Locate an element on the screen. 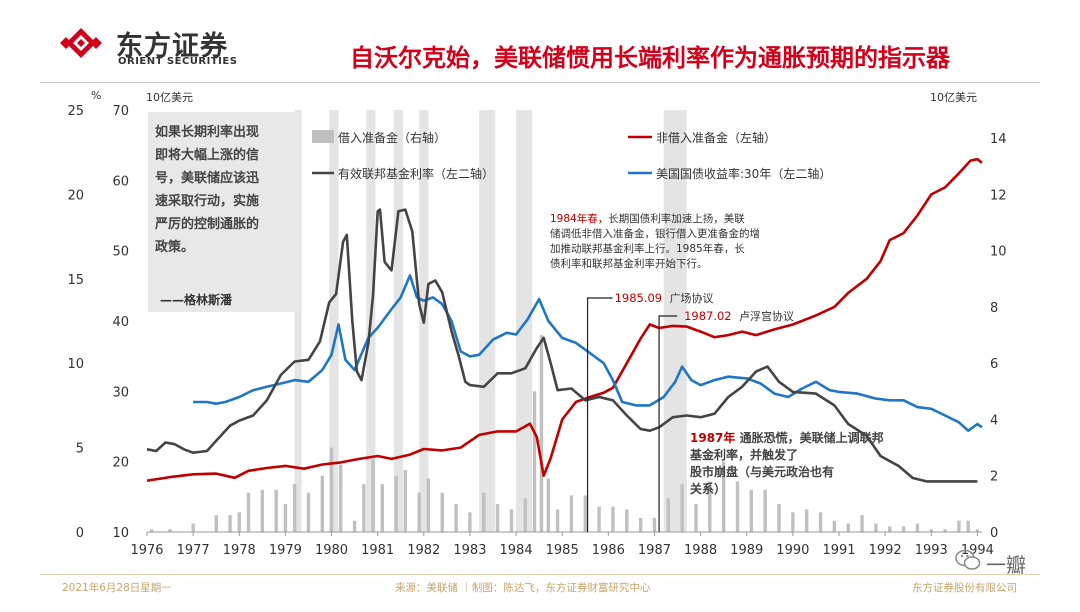 This screenshot has height=612, width=1080. x-tick-label: 1981 is located at coordinates (377, 550).